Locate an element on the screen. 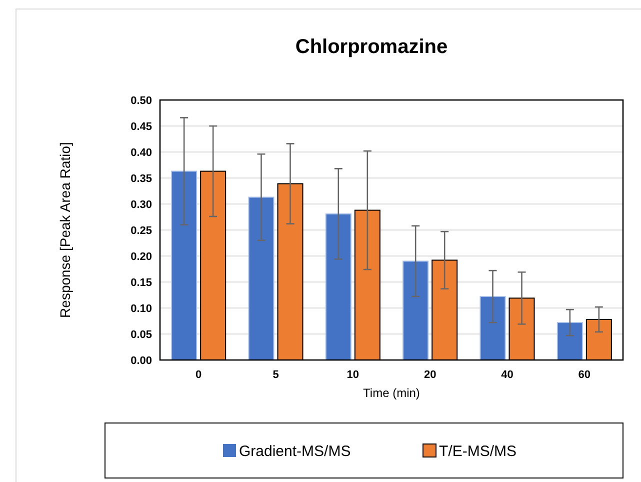 This screenshot has width=641, height=482. y-tick-label: 0.40 is located at coordinates (141, 152).